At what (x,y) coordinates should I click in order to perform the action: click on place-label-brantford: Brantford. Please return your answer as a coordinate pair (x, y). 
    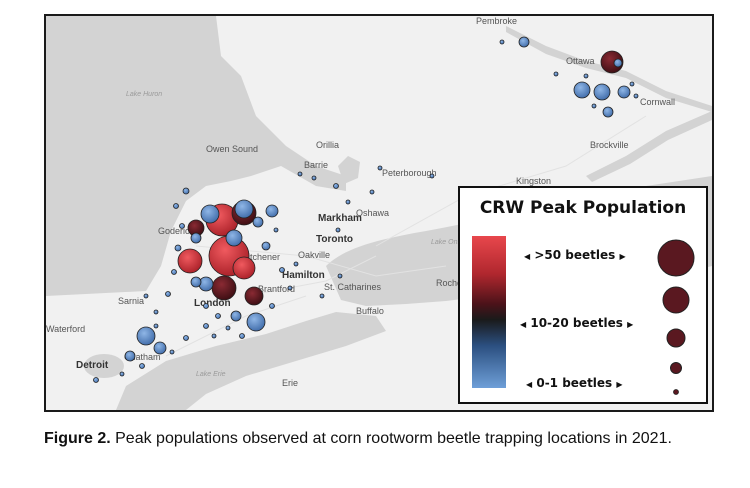
    Looking at the image, I should click on (276, 289).